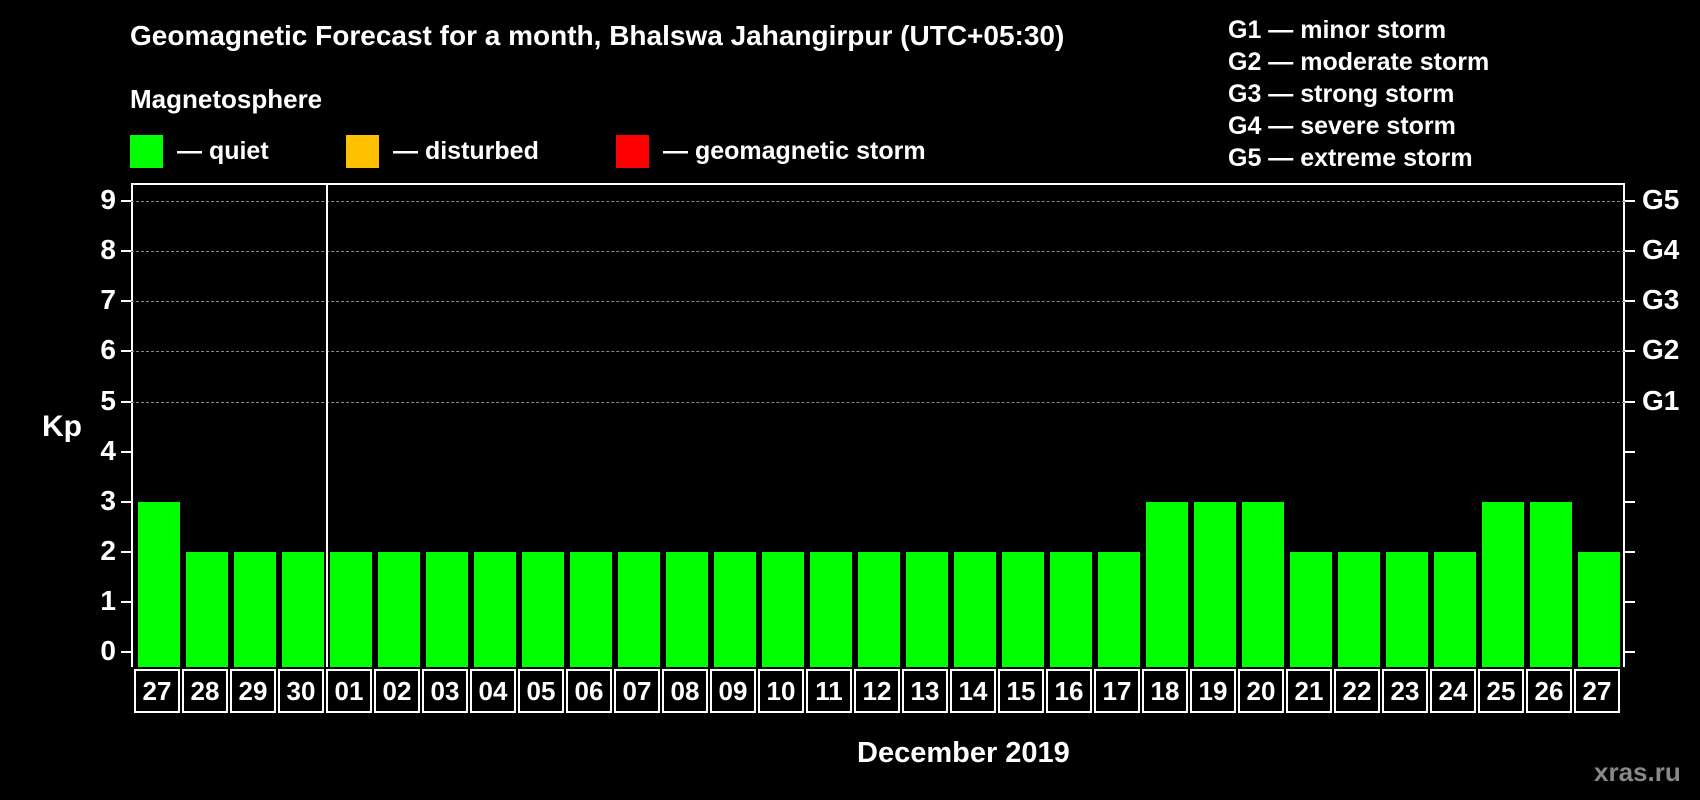  I want to click on date-cell: 24, so click(1453, 691).